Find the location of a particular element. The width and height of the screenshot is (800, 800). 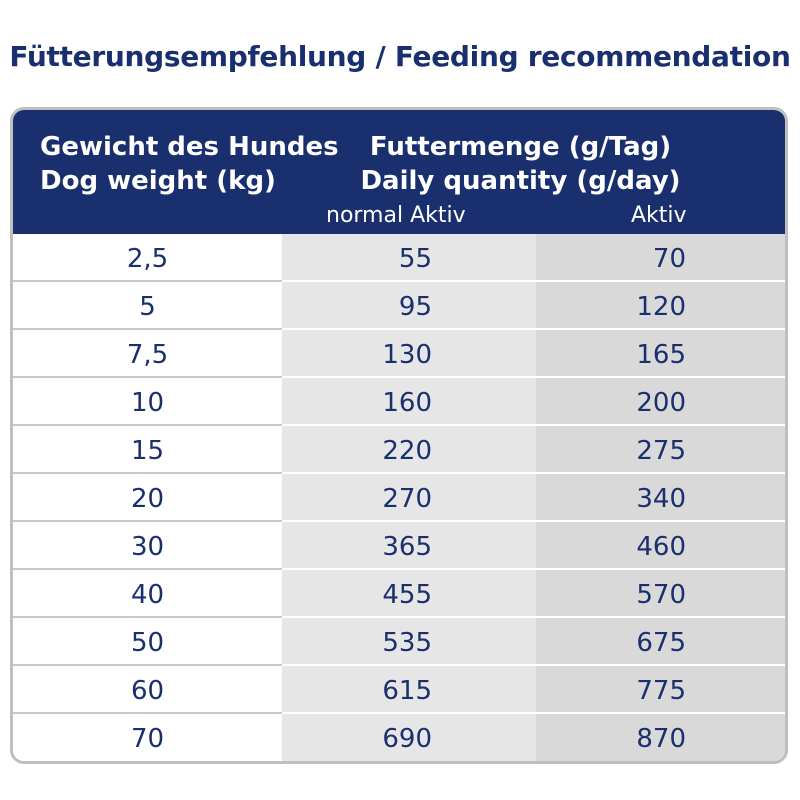

weight-cell: 40 is located at coordinates (147, 595).